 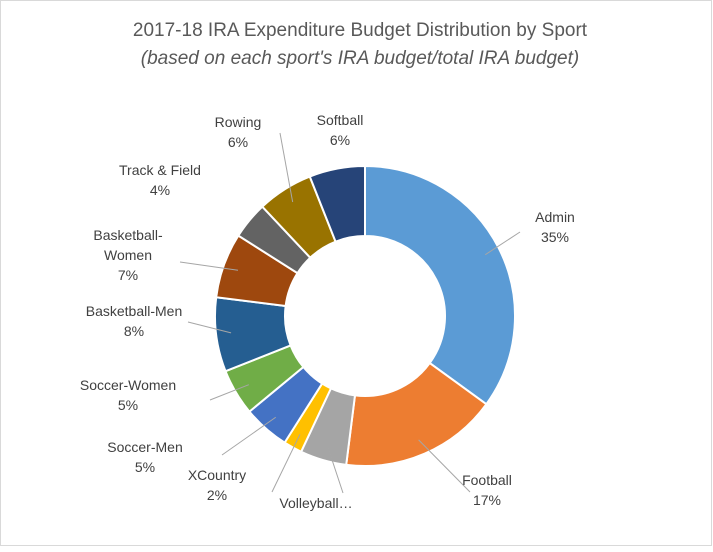 I want to click on data-label: Soccer-Women 5%, so click(x=128, y=395).